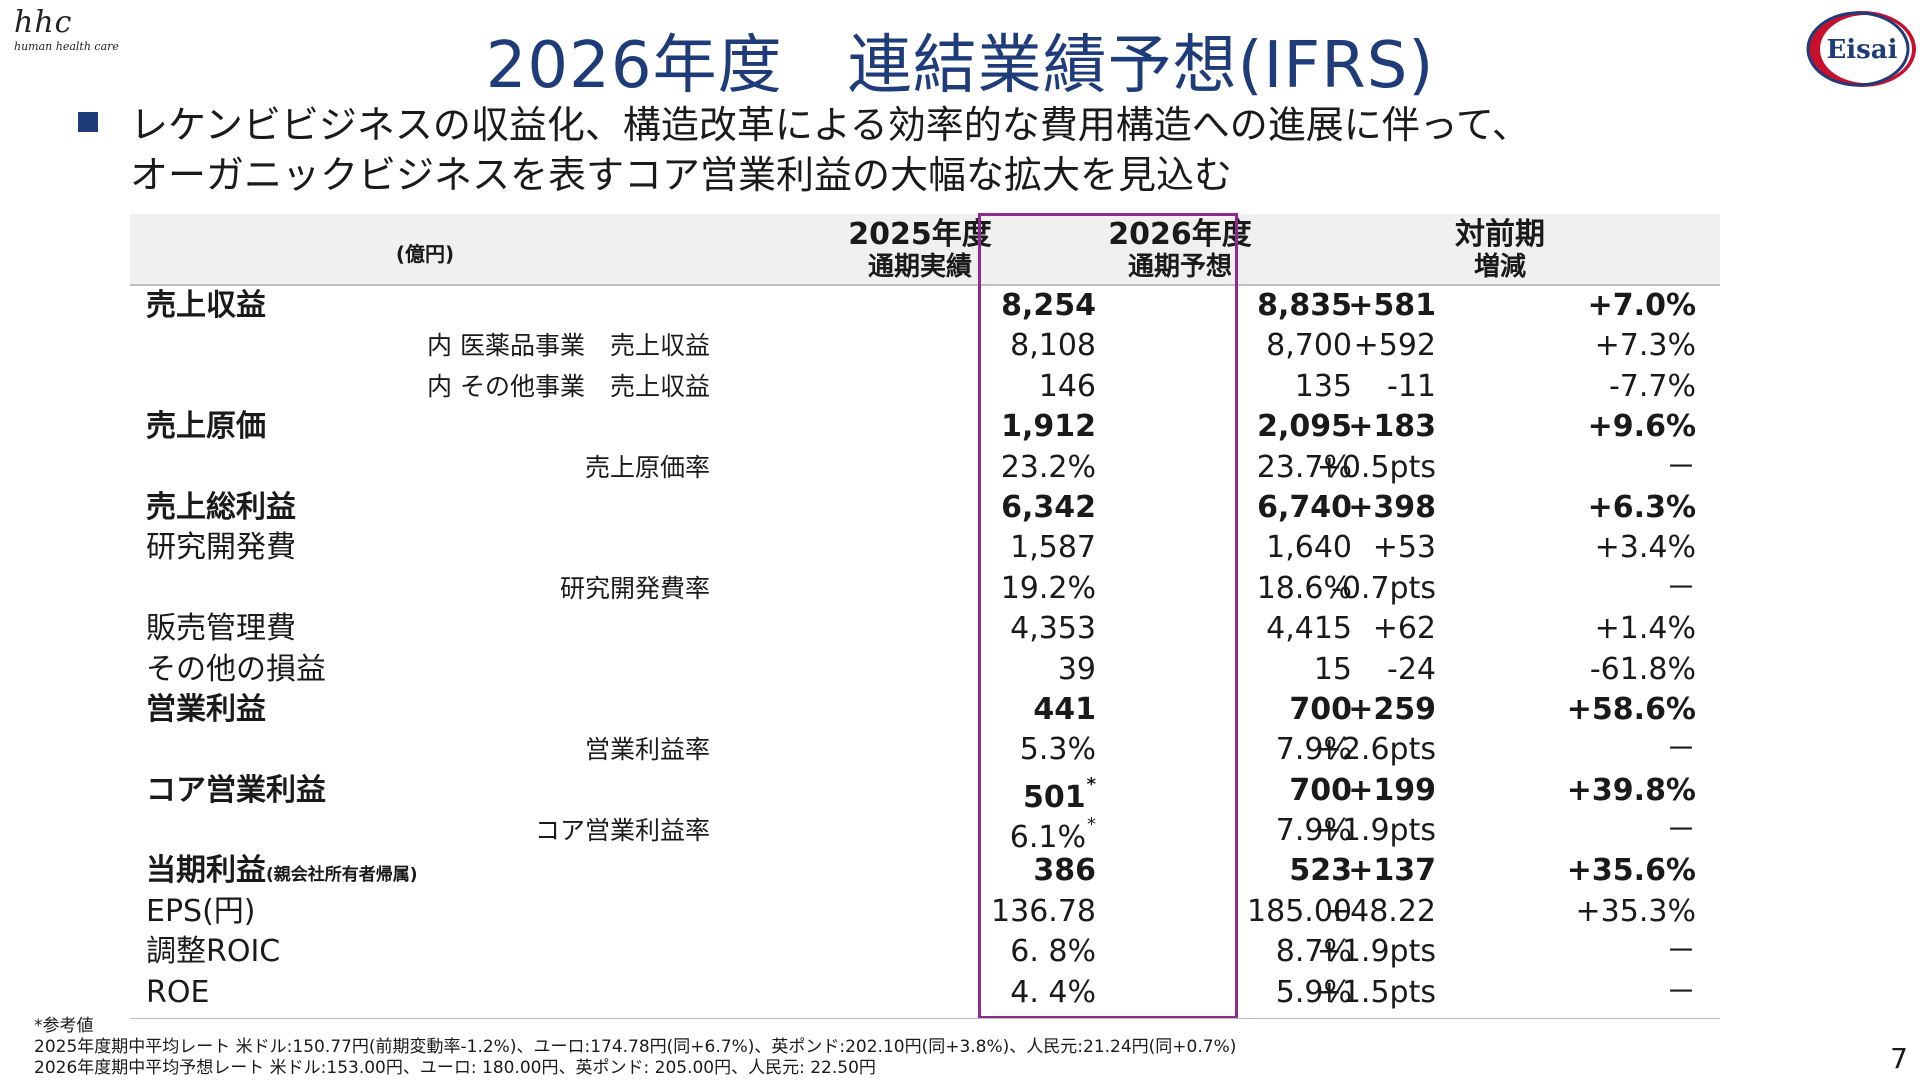 Image resolution: width=1920 pixels, height=1080 pixels. What do you see at coordinates (1048, 467) in the screenshot?
I see `value-2025: 23.2%` at bounding box center [1048, 467].